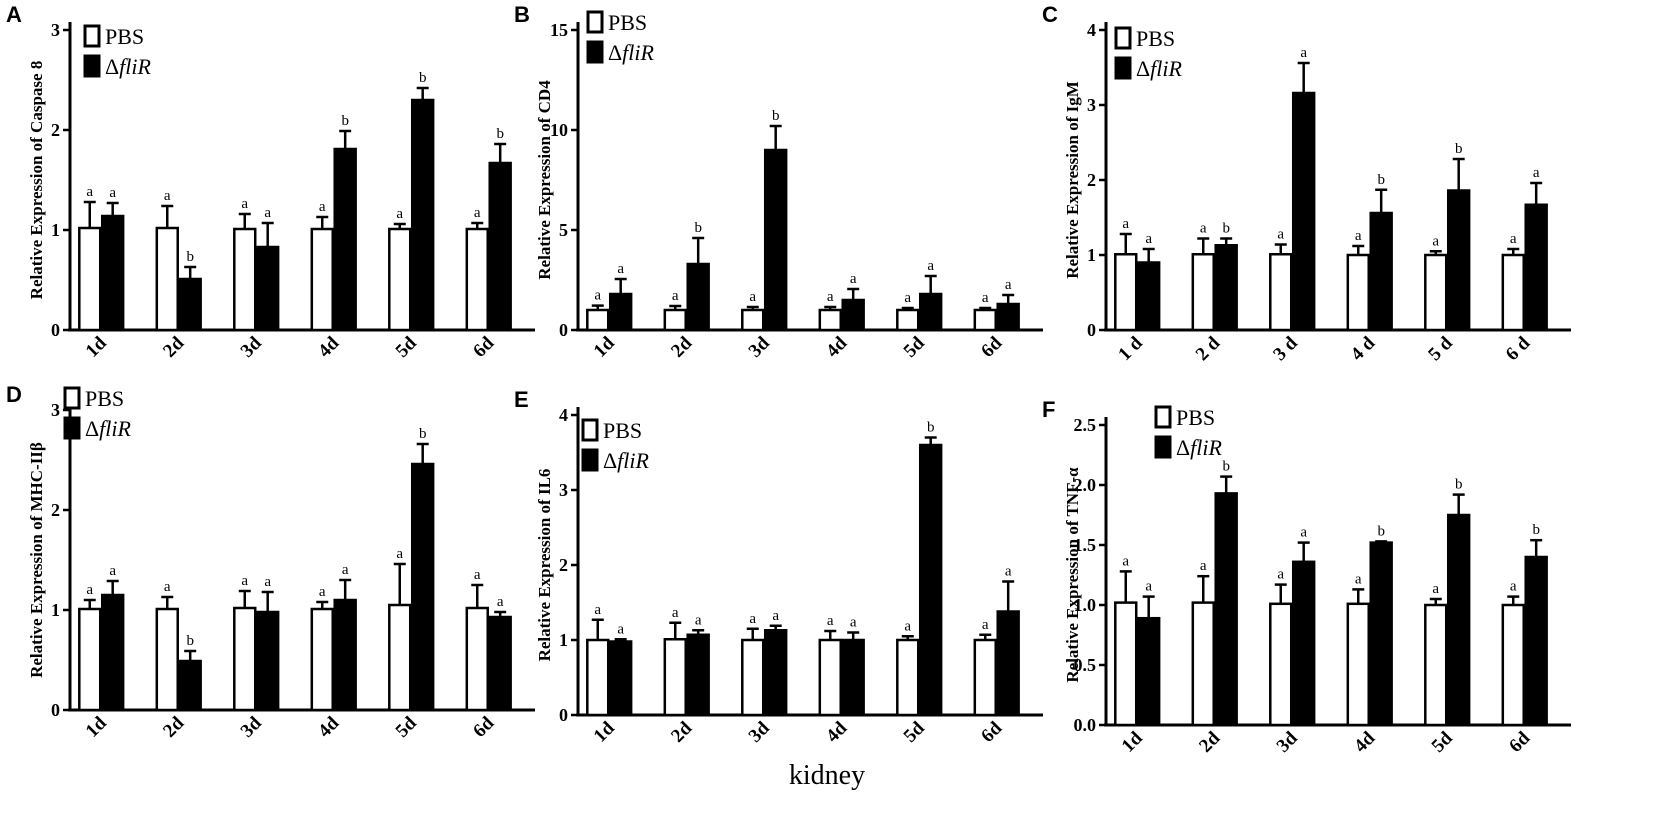 Image resolution: width=1654 pixels, height=837 pixels. I want to click on y-tick-label: 2.0, so click(1085, 485).